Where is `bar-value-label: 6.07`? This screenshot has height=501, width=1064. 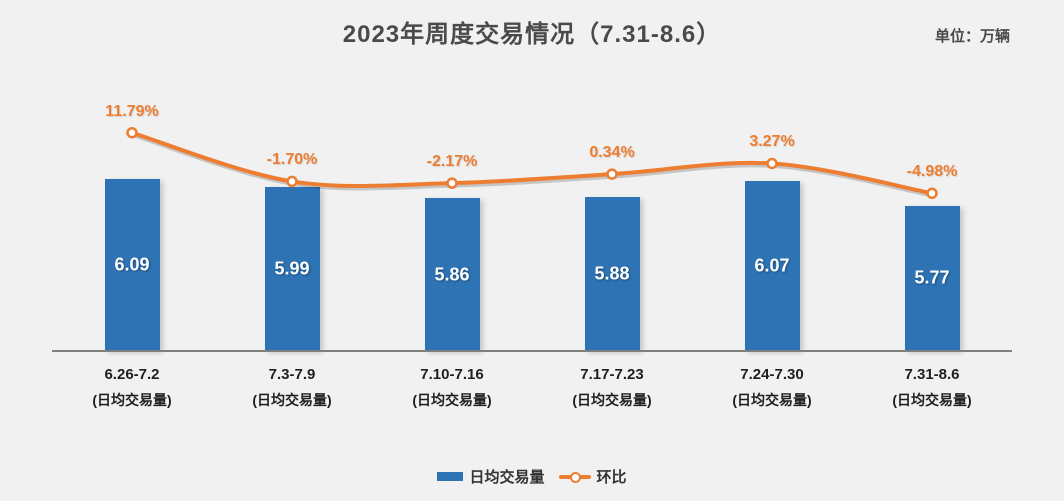 bar-value-label: 6.07 is located at coordinates (772, 265).